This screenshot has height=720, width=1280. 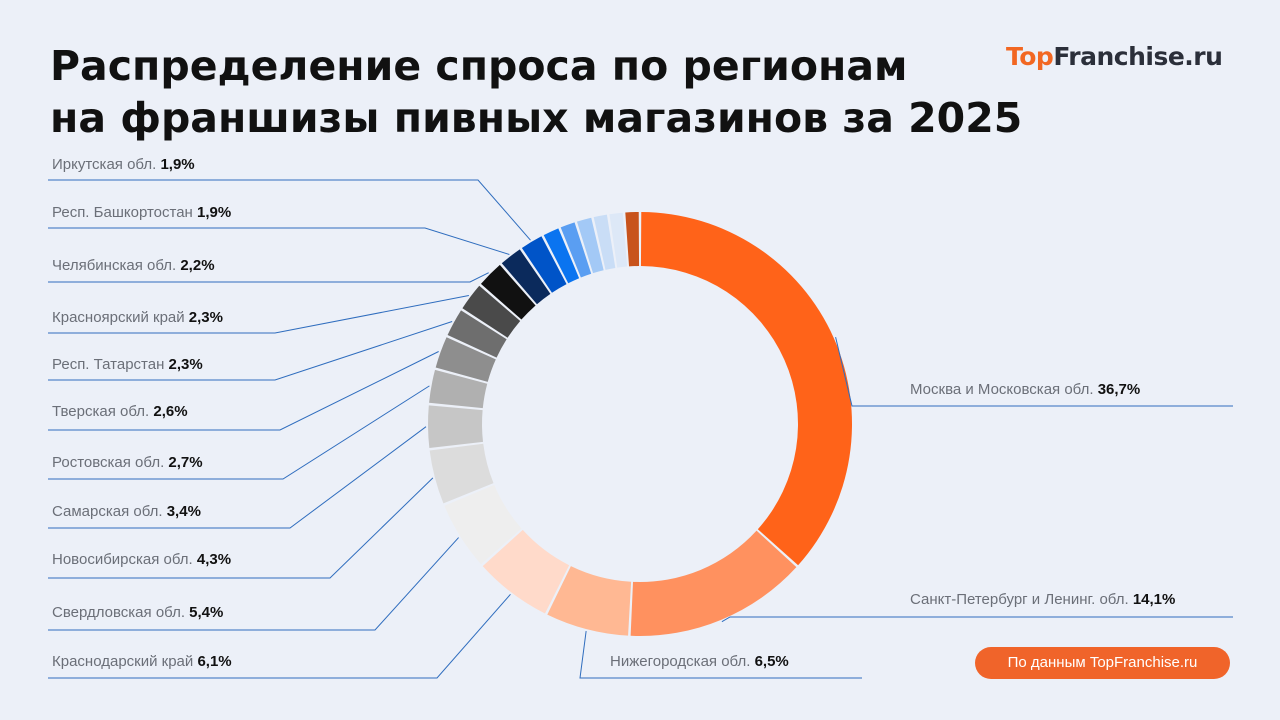 I want to click on slice-label-value: 3,4%, so click(x=183, y=511).